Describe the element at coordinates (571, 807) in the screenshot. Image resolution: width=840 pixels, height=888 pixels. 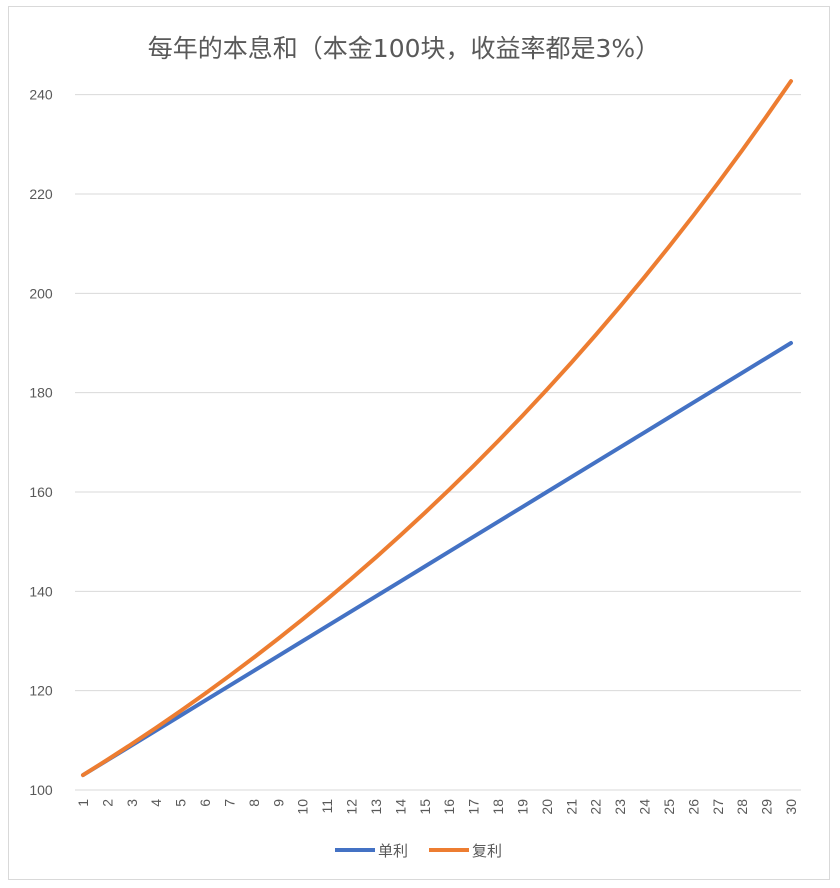
I see `x-tick-label: 21` at that location.